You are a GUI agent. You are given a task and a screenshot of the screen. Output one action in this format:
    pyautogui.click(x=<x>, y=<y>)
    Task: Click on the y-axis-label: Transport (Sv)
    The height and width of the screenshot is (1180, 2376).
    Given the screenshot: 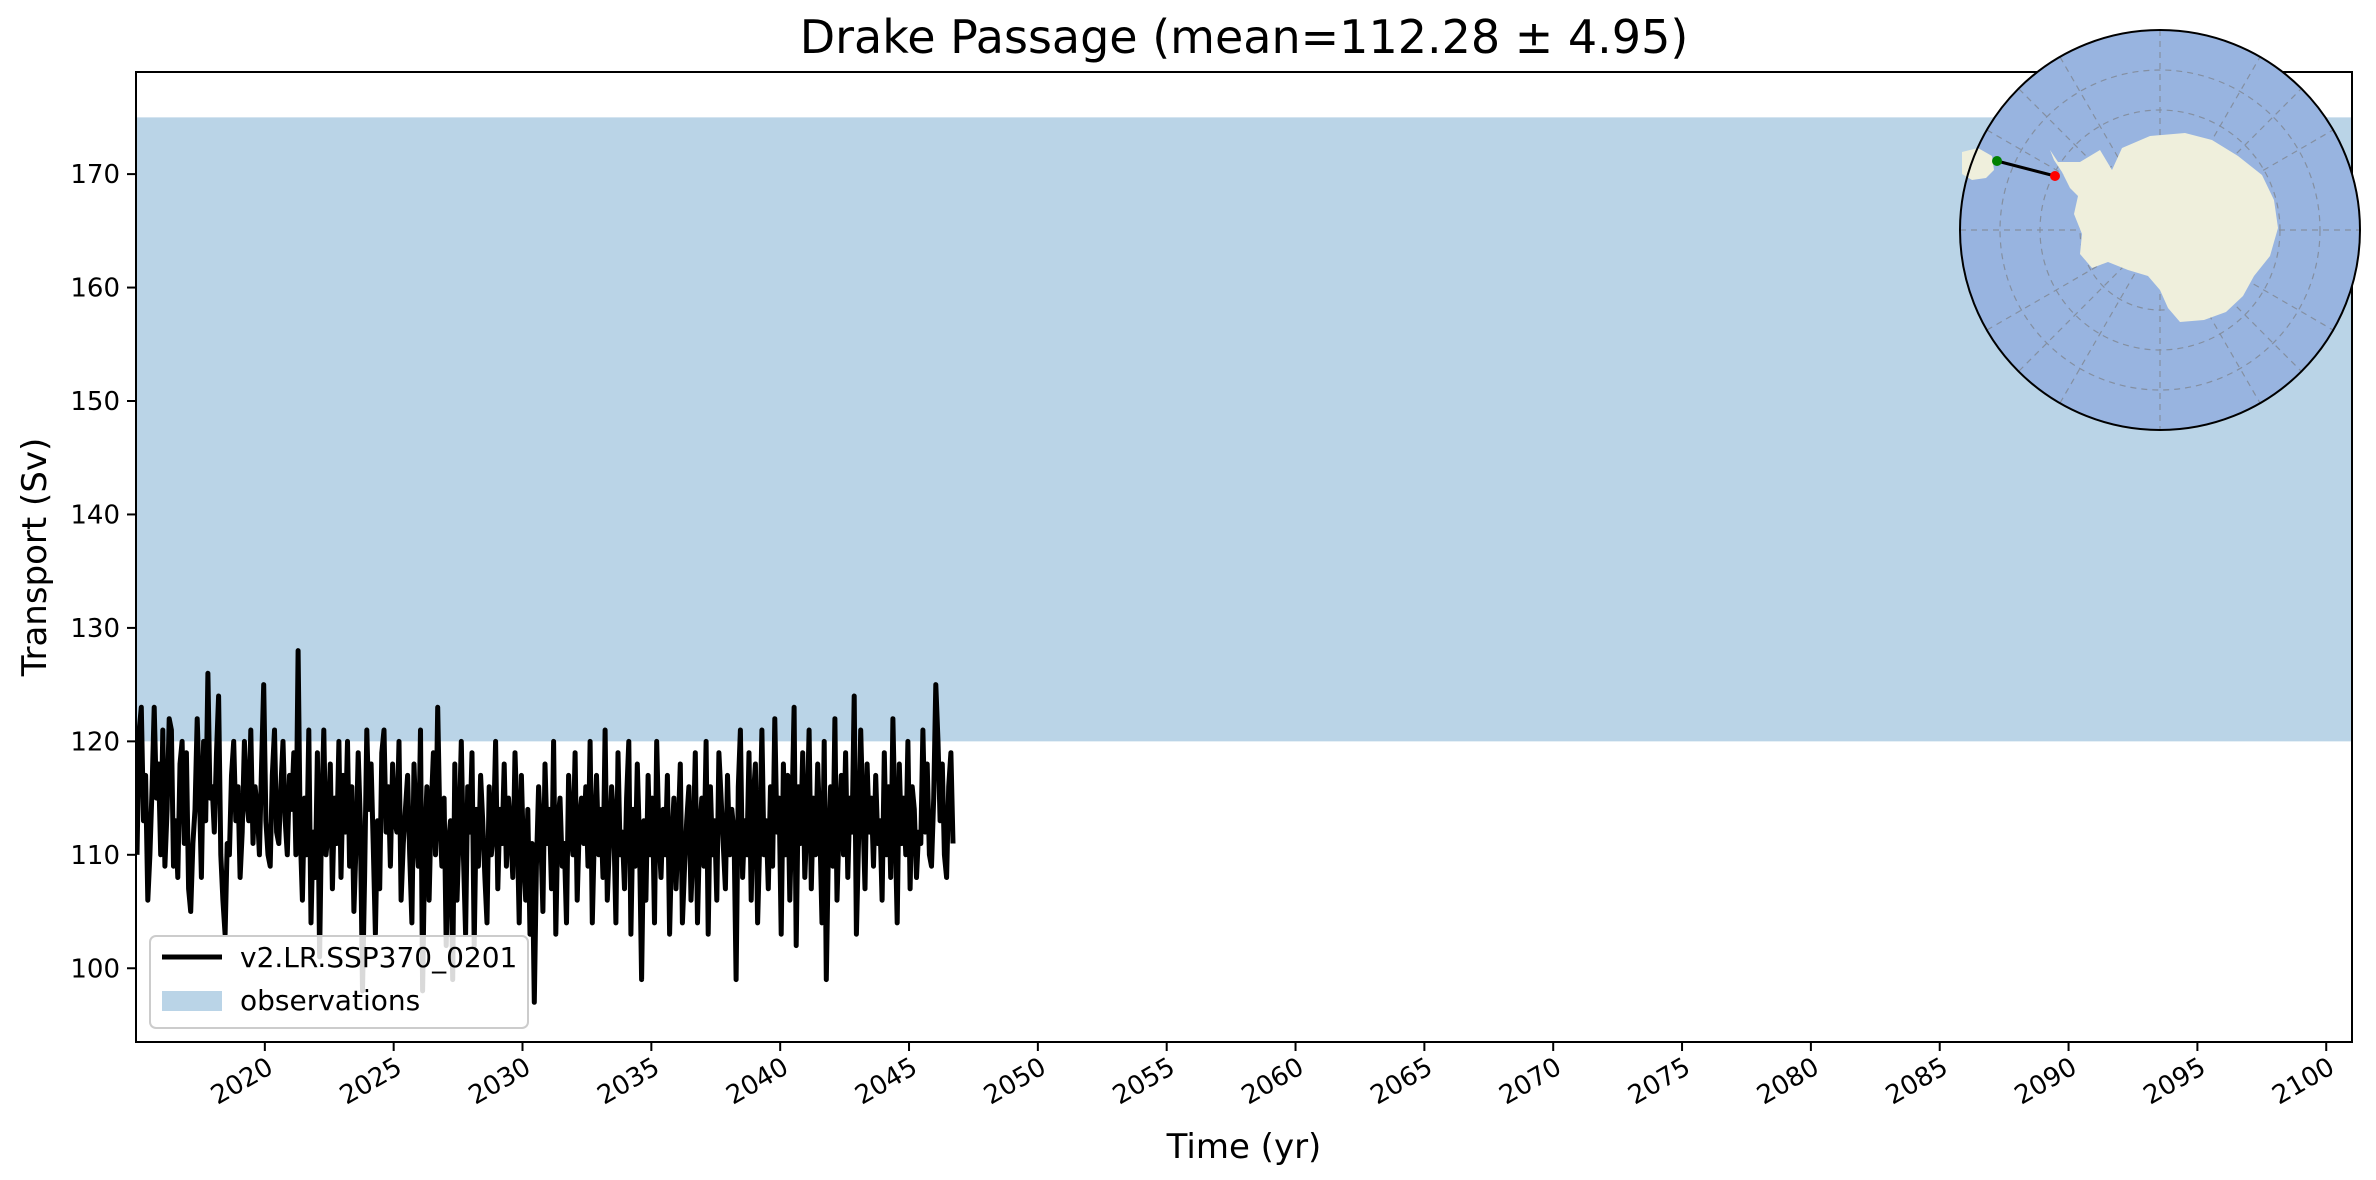 What is the action you would take?
    pyautogui.click(x=35, y=558)
    